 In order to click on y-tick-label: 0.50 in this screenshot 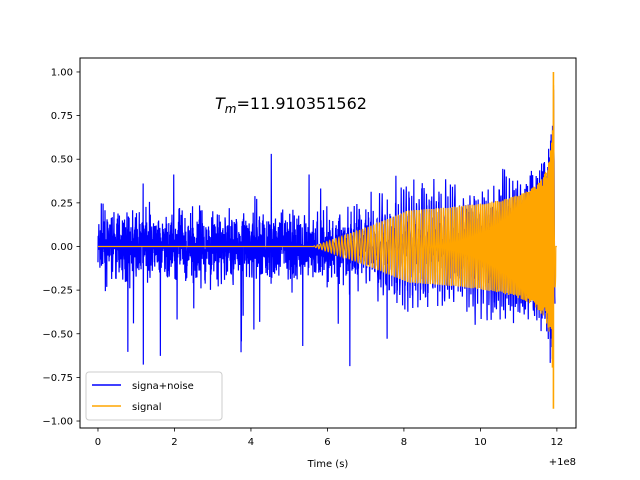, I will do `click(62, 160)`.